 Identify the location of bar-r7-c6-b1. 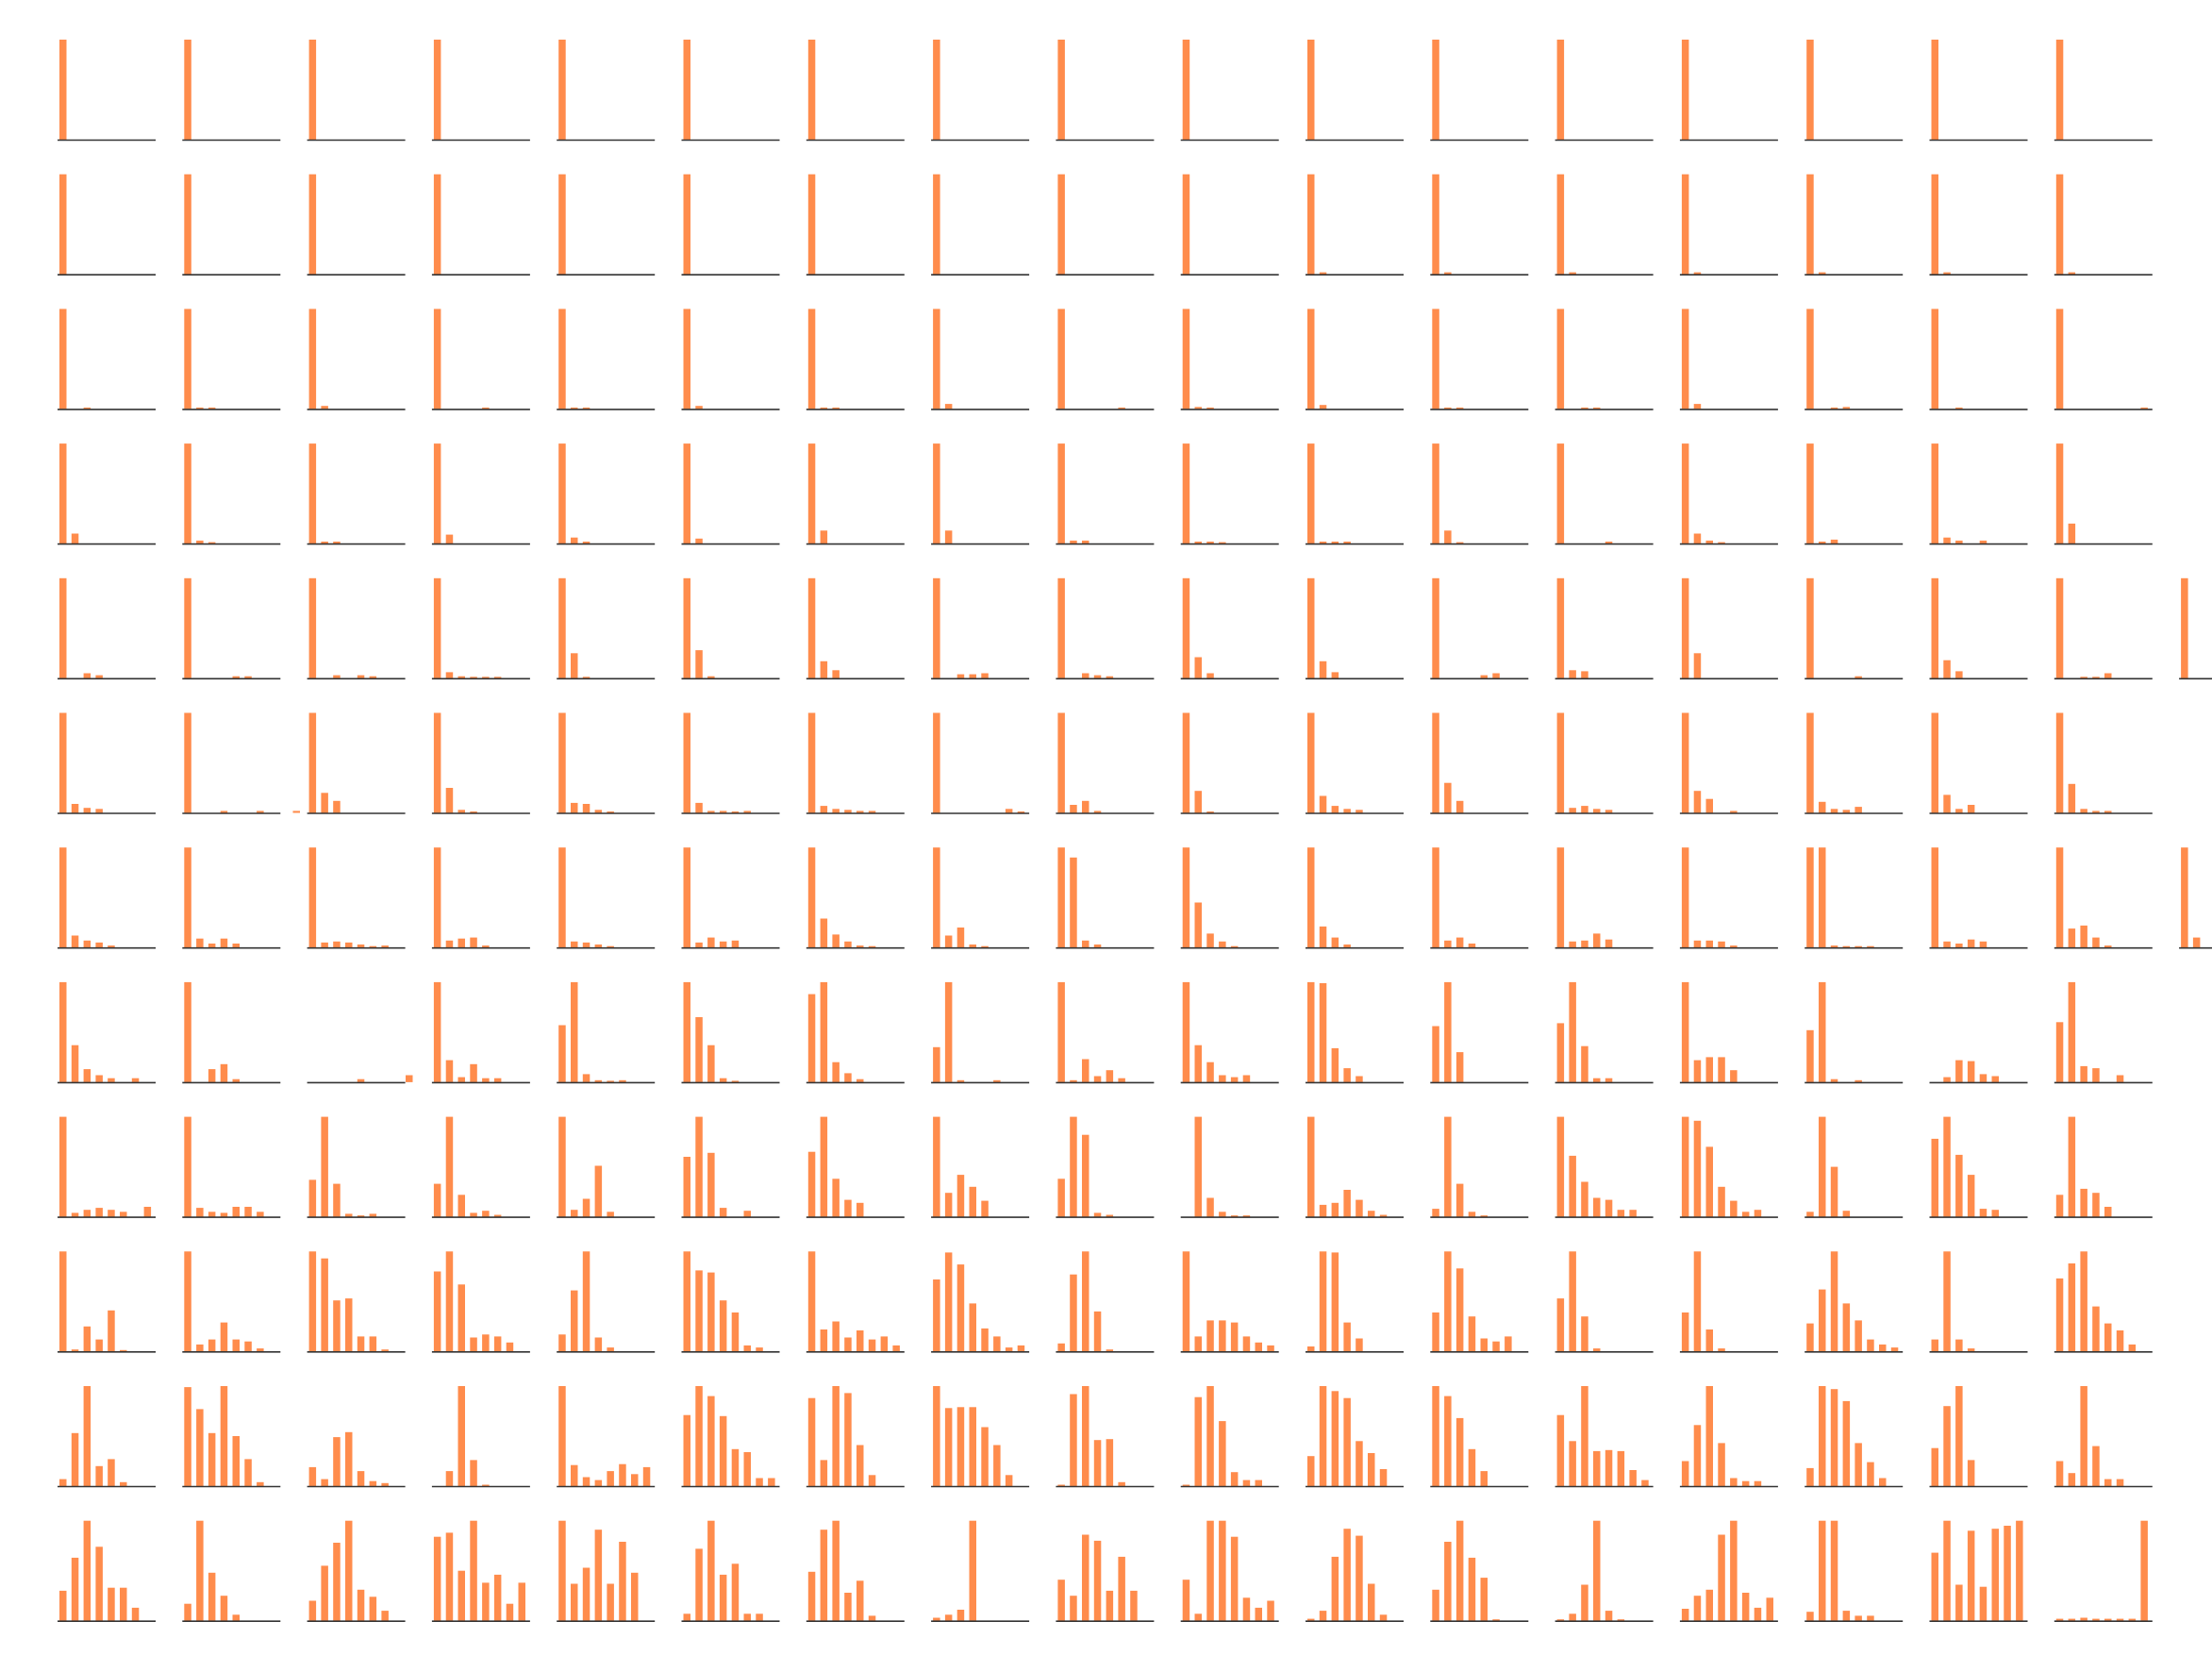
(686, 898).